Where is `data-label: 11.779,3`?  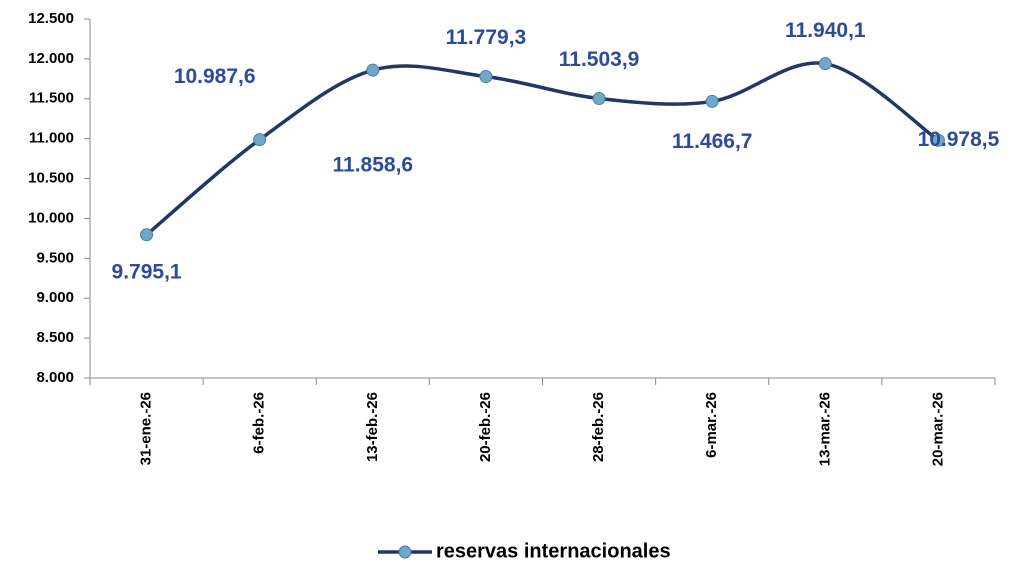
data-label: 11.779,3 is located at coordinates (486, 37).